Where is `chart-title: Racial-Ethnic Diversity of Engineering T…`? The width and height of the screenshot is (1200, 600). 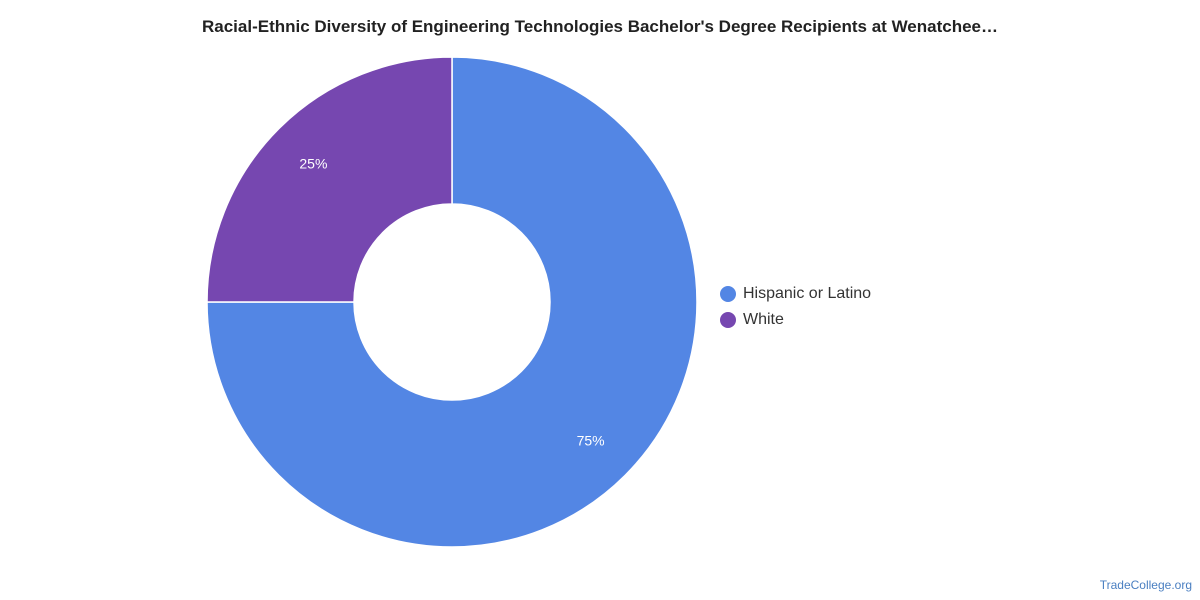 chart-title: Racial-Ethnic Diversity of Engineering T… is located at coordinates (600, 26).